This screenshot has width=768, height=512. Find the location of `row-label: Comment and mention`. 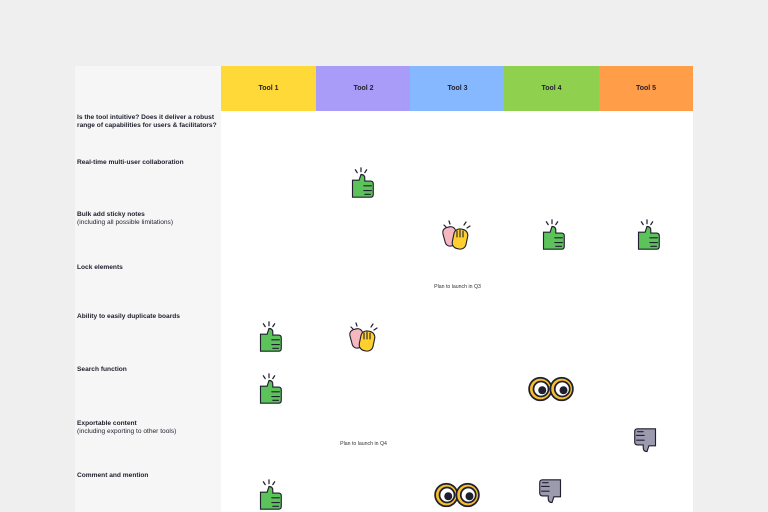

row-label: Comment and mention is located at coordinates (151, 476).